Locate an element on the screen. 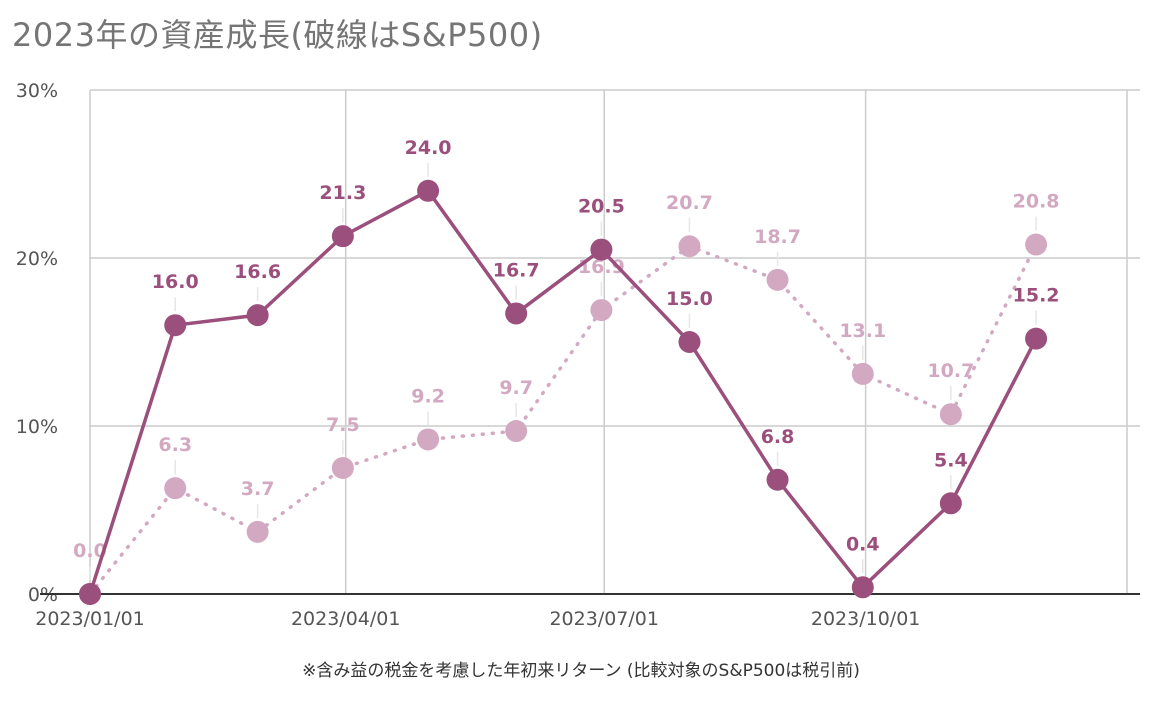 This screenshot has height=704, width=1162. data-label: 18.7 is located at coordinates (777, 237).